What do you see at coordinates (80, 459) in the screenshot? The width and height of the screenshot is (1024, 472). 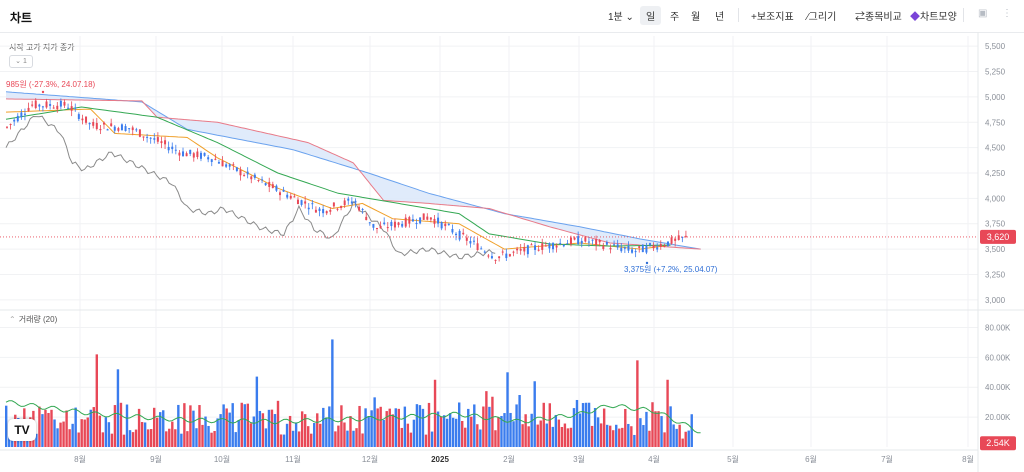 I see `time-tick-label: 8월` at bounding box center [80, 459].